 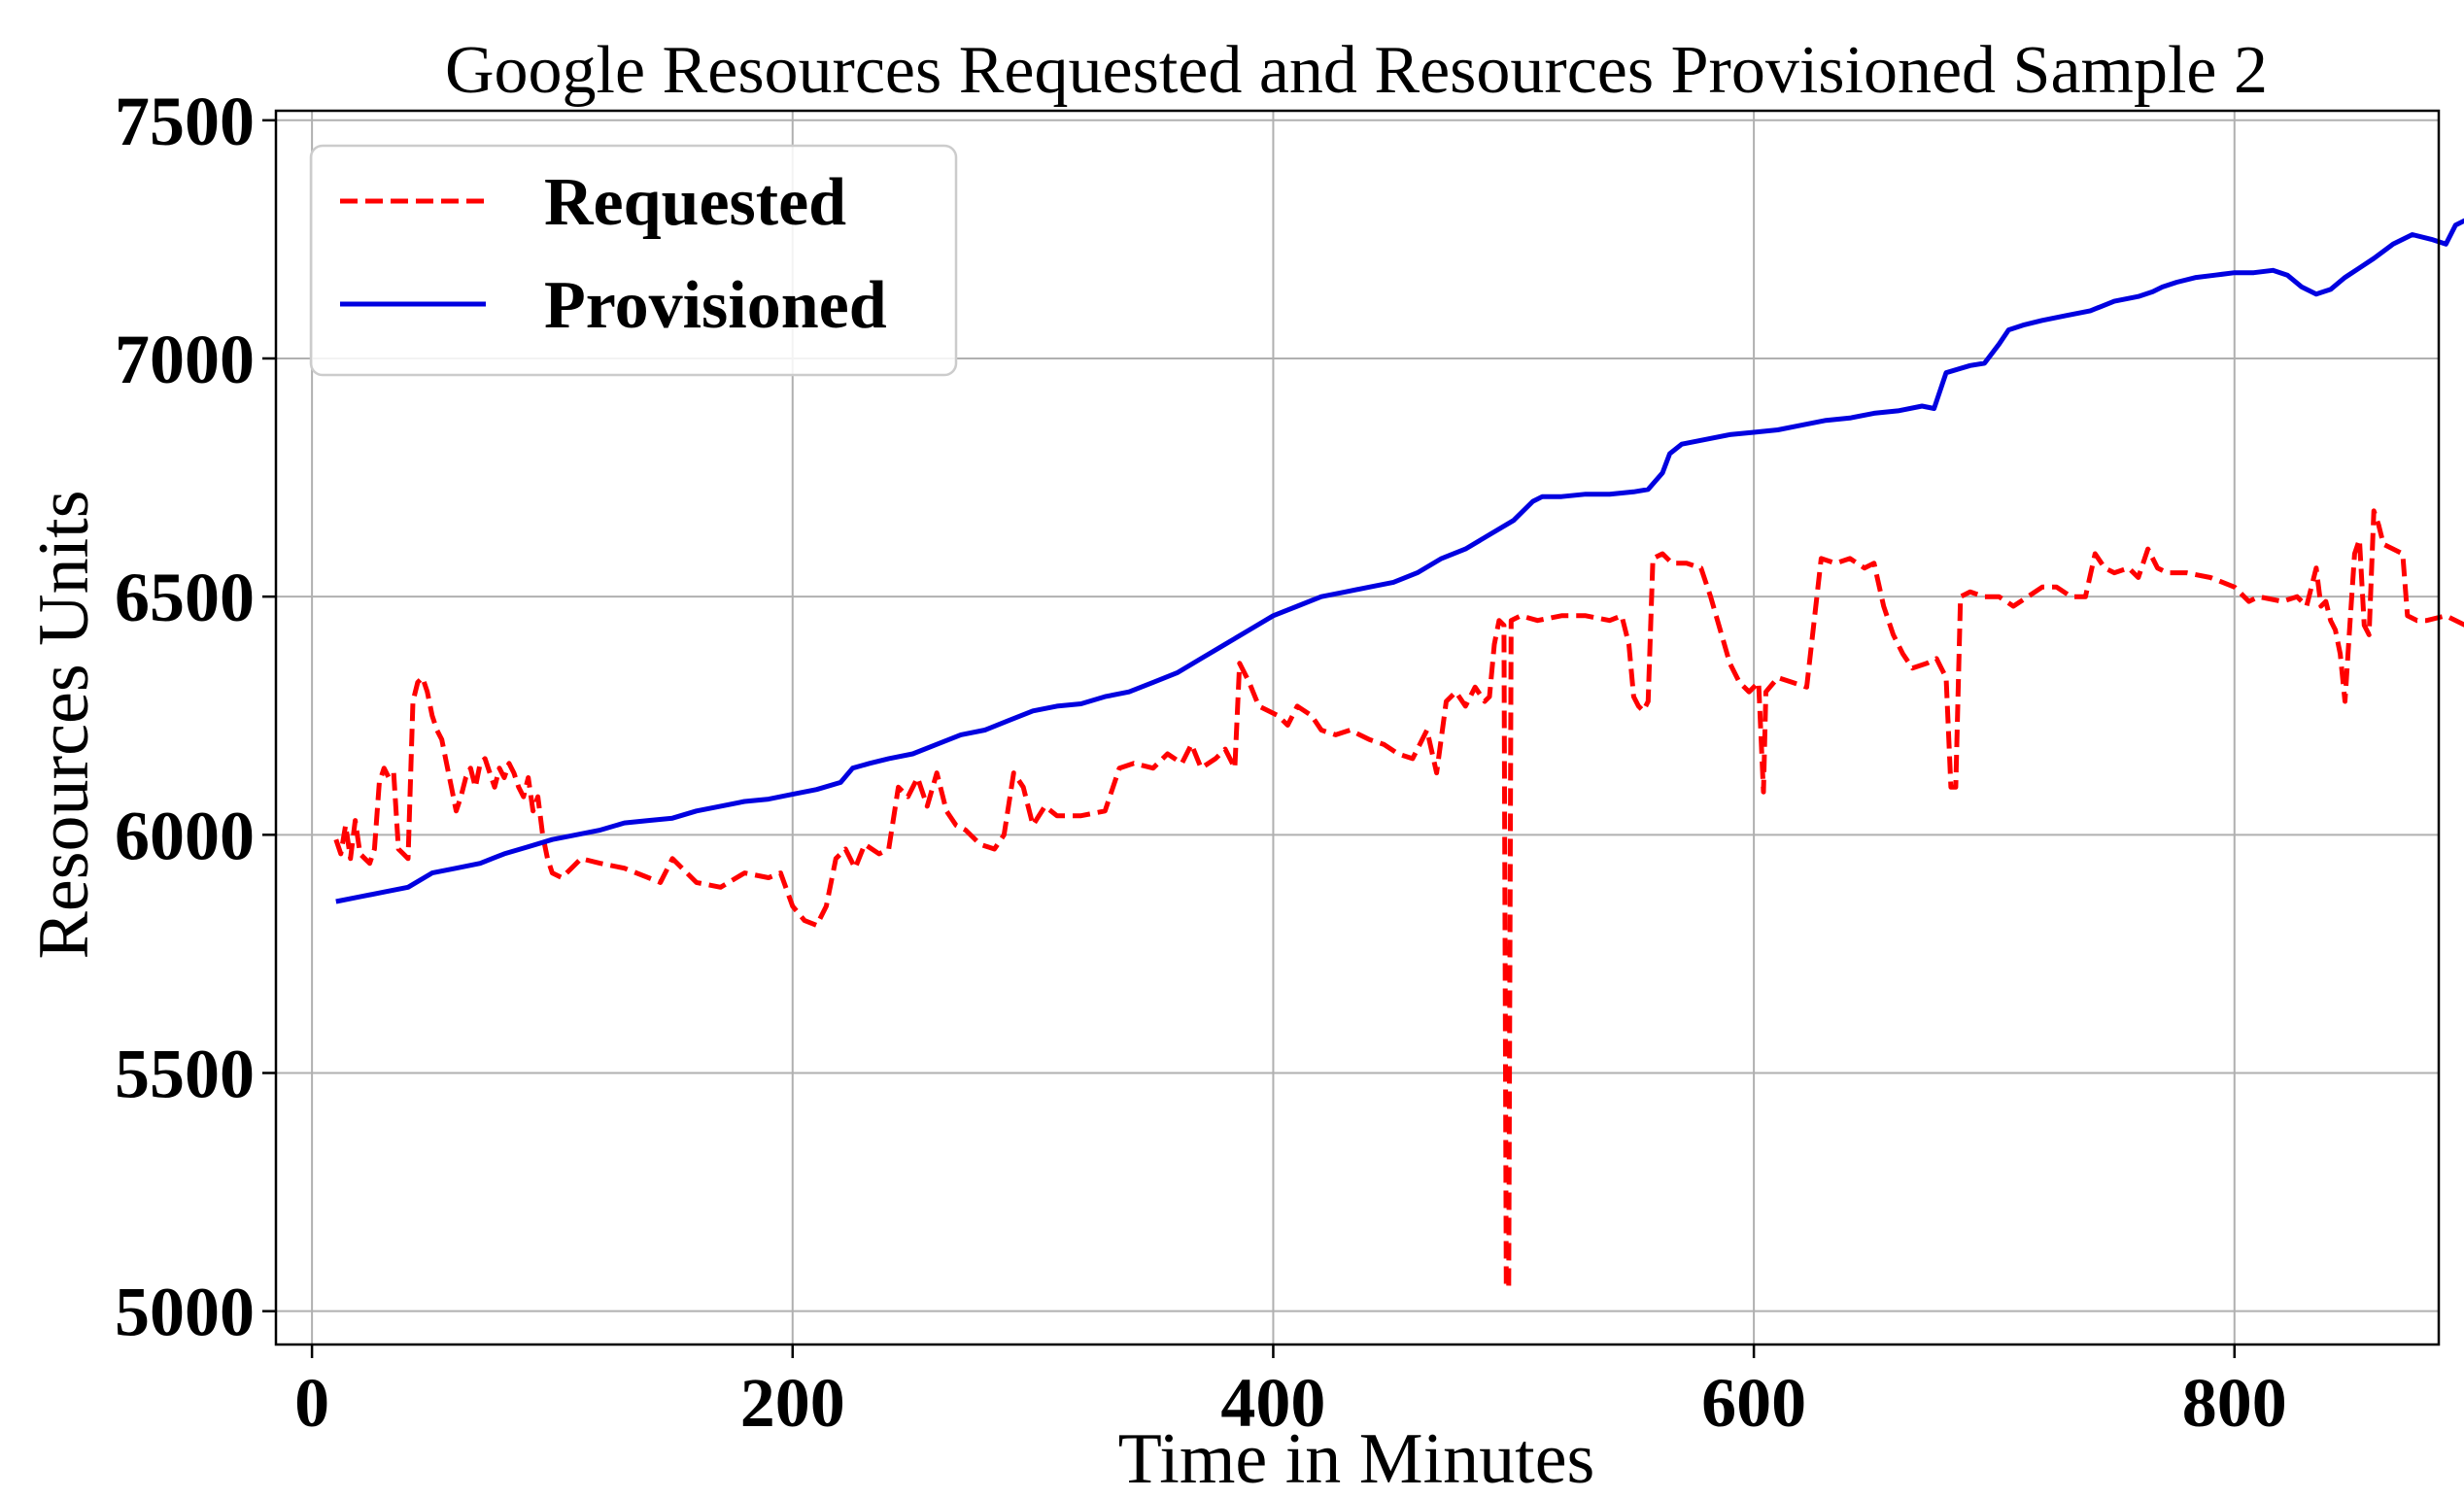 I want to click on legend-label-requested: Requested, so click(x=695, y=202).